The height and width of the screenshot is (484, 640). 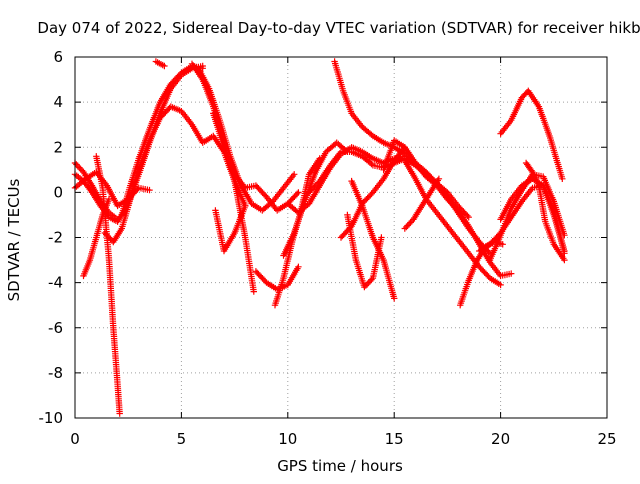 What do you see at coordinates (287, 439) in the screenshot?
I see `x-tick-label: 10` at bounding box center [287, 439].